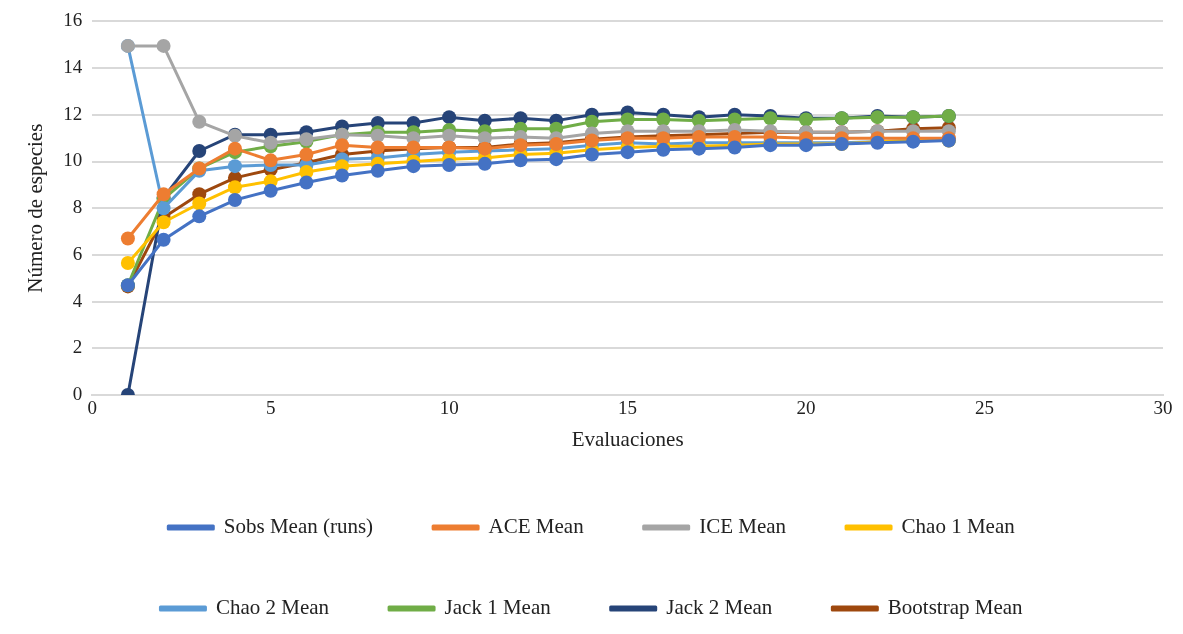 This screenshot has width=1183, height=634. Describe the element at coordinates (449, 408) in the screenshot. I see `x-tick-label: 10` at that location.